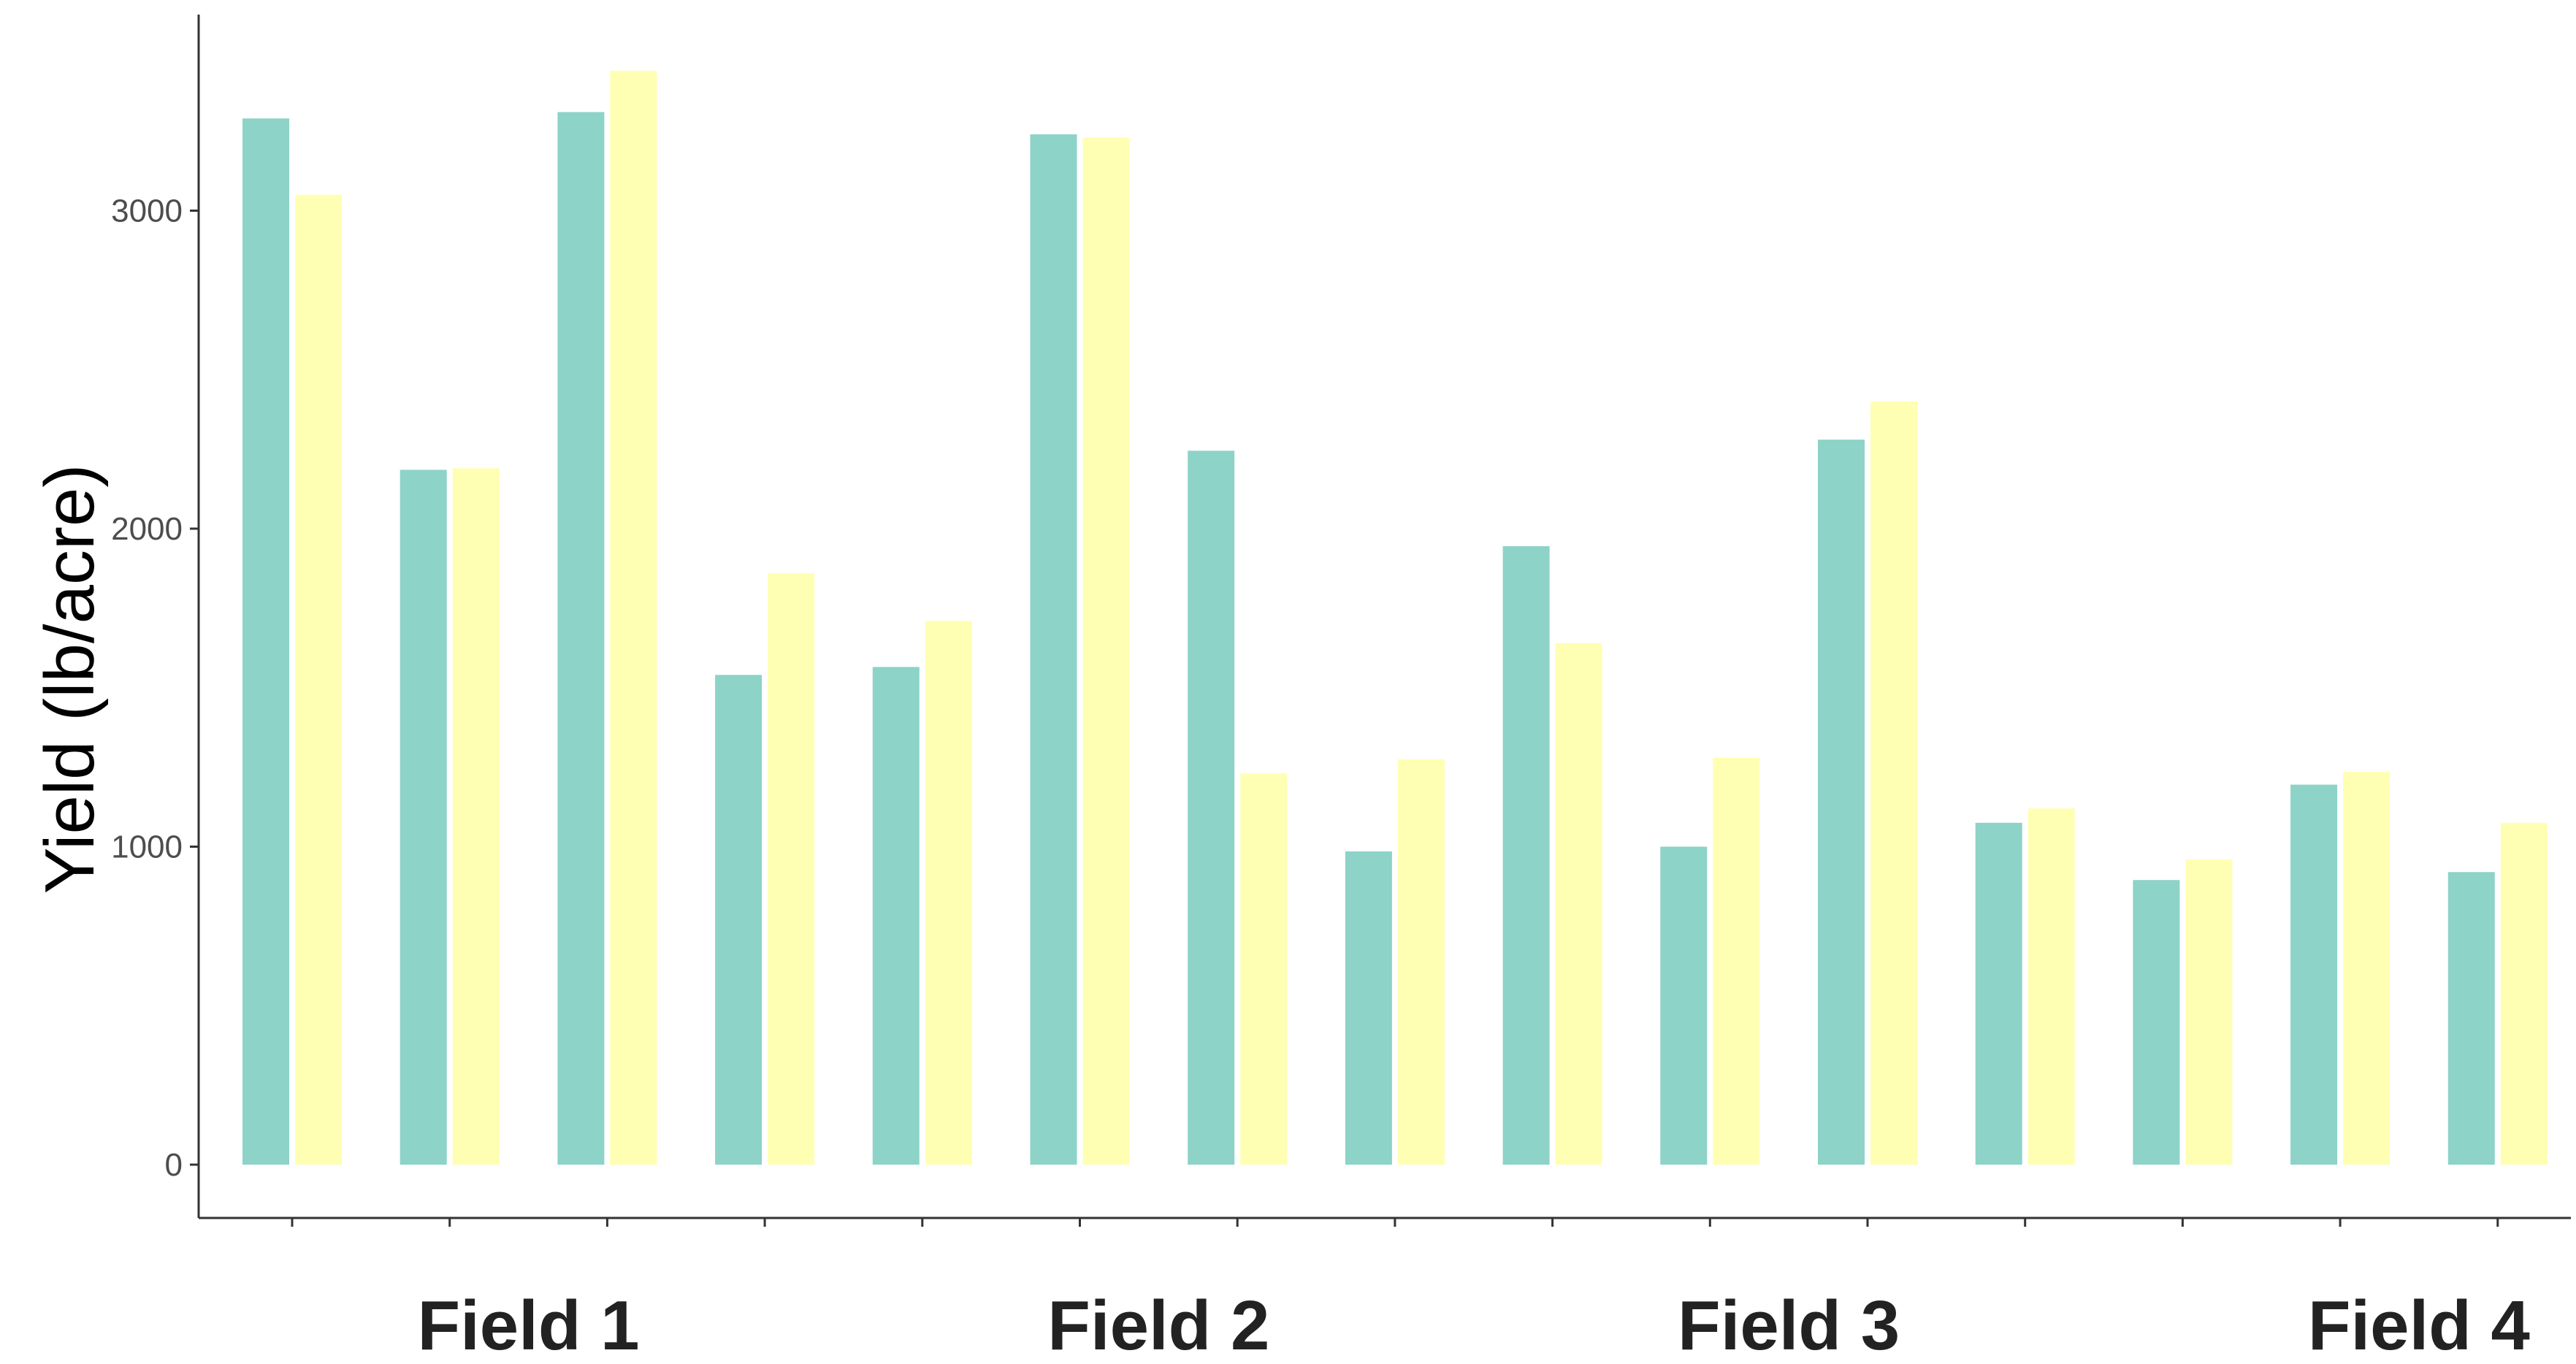 The height and width of the screenshot is (1364, 2576). What do you see at coordinates (1158, 1325) in the screenshot?
I see `field-group-label: Field 2` at bounding box center [1158, 1325].